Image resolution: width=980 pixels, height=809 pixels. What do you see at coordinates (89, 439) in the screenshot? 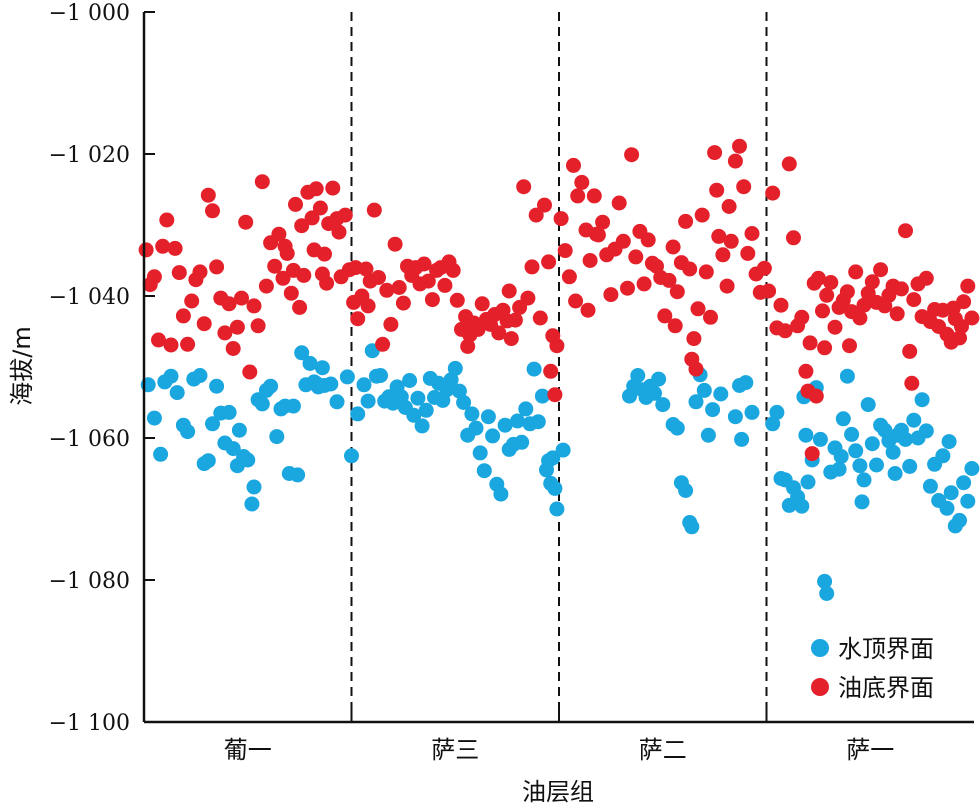
I see `y-tick-label-4: −1 060` at bounding box center [89, 439].